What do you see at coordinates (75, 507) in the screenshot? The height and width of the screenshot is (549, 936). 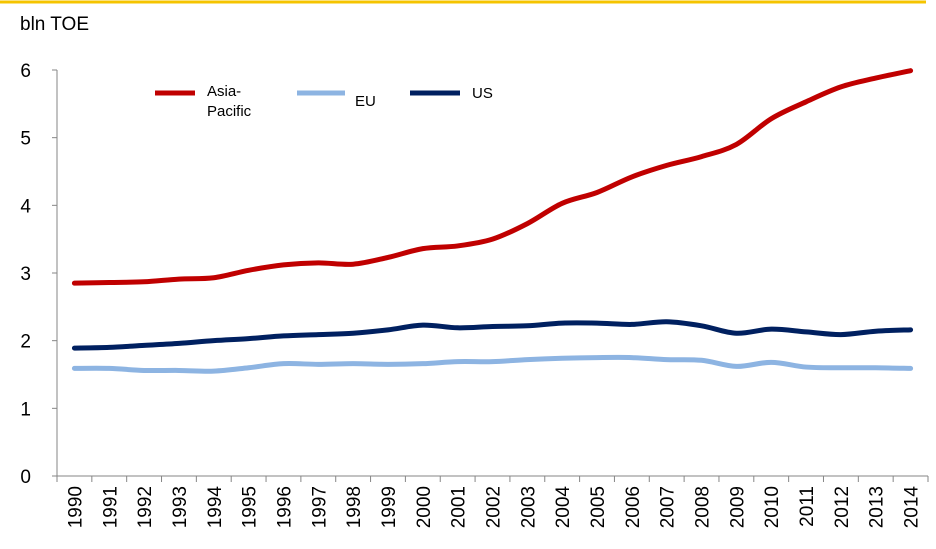 I see `x-tick-label: 1990` at bounding box center [75, 507].